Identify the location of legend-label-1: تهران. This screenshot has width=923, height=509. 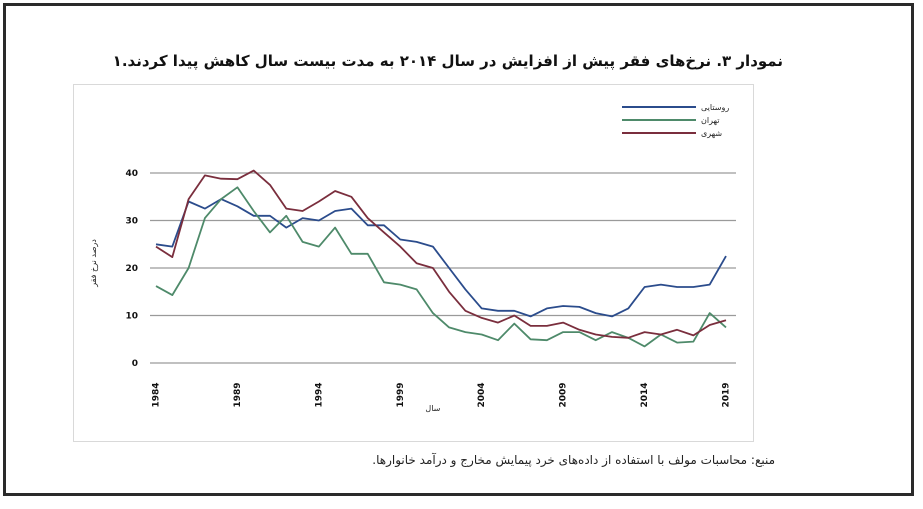
(710, 120).